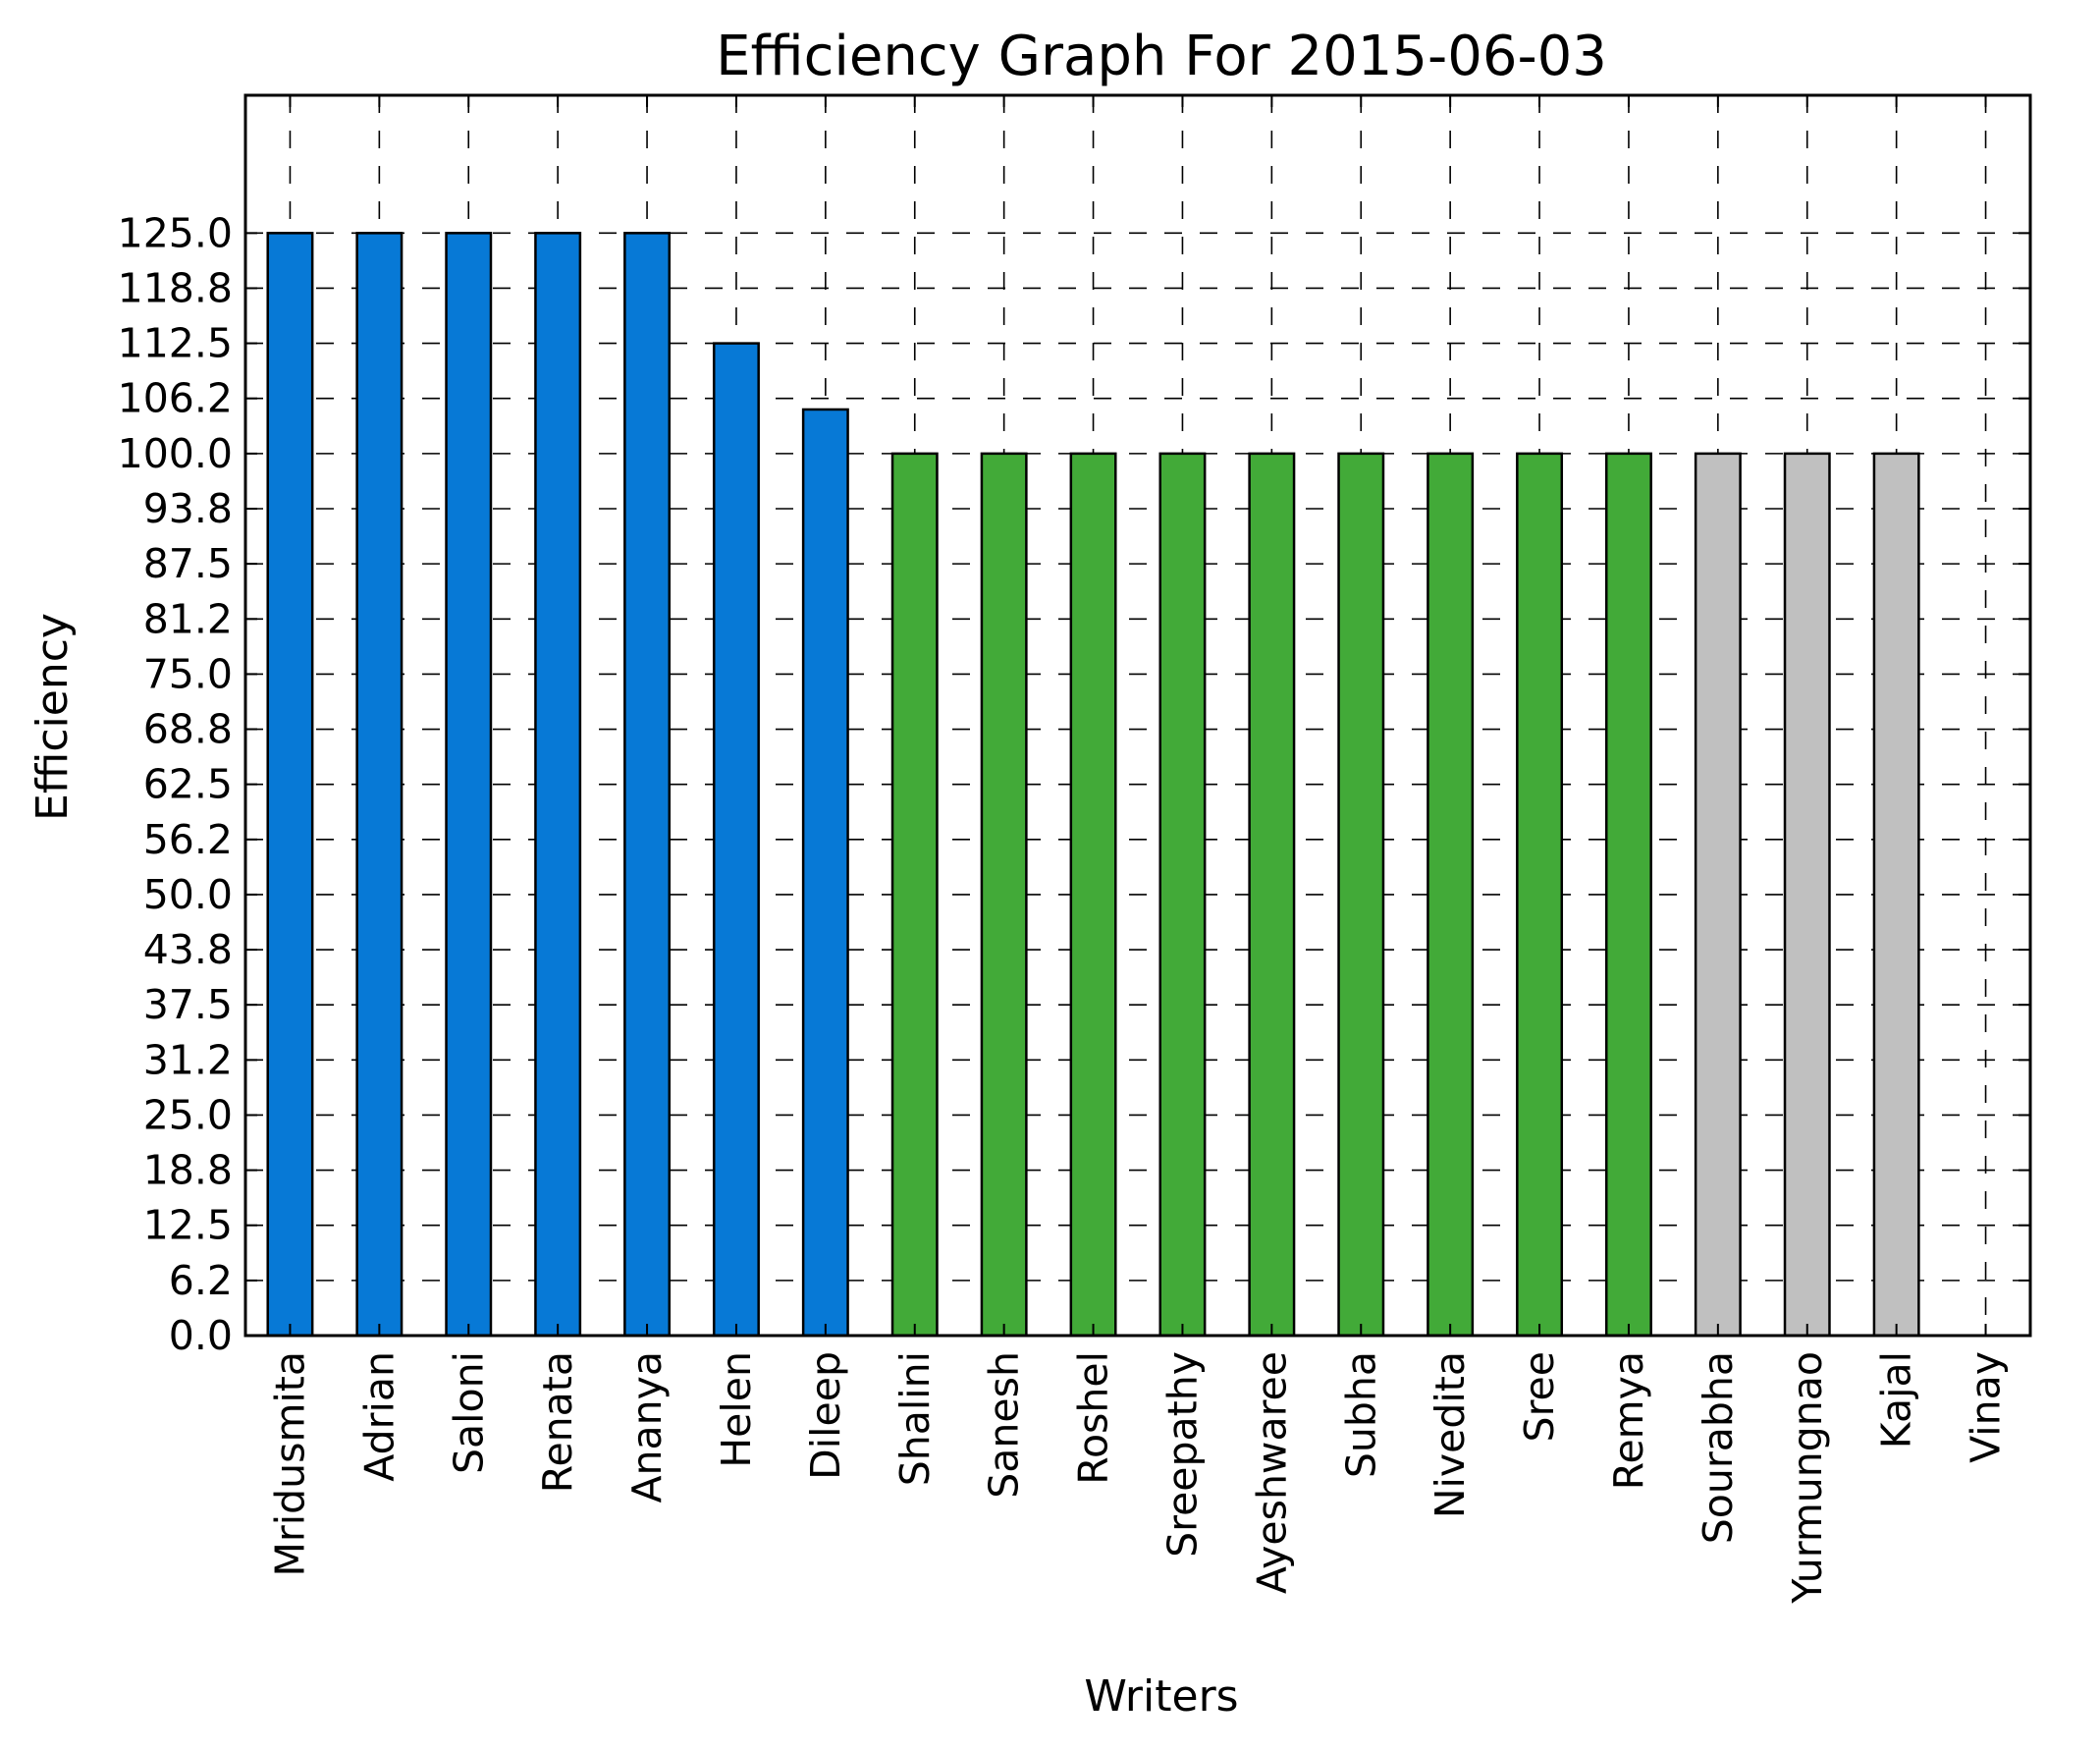 The image size is (2100, 1750). Describe the element at coordinates (188, 563) in the screenshot. I see `y-tick-label: 87.5` at that location.